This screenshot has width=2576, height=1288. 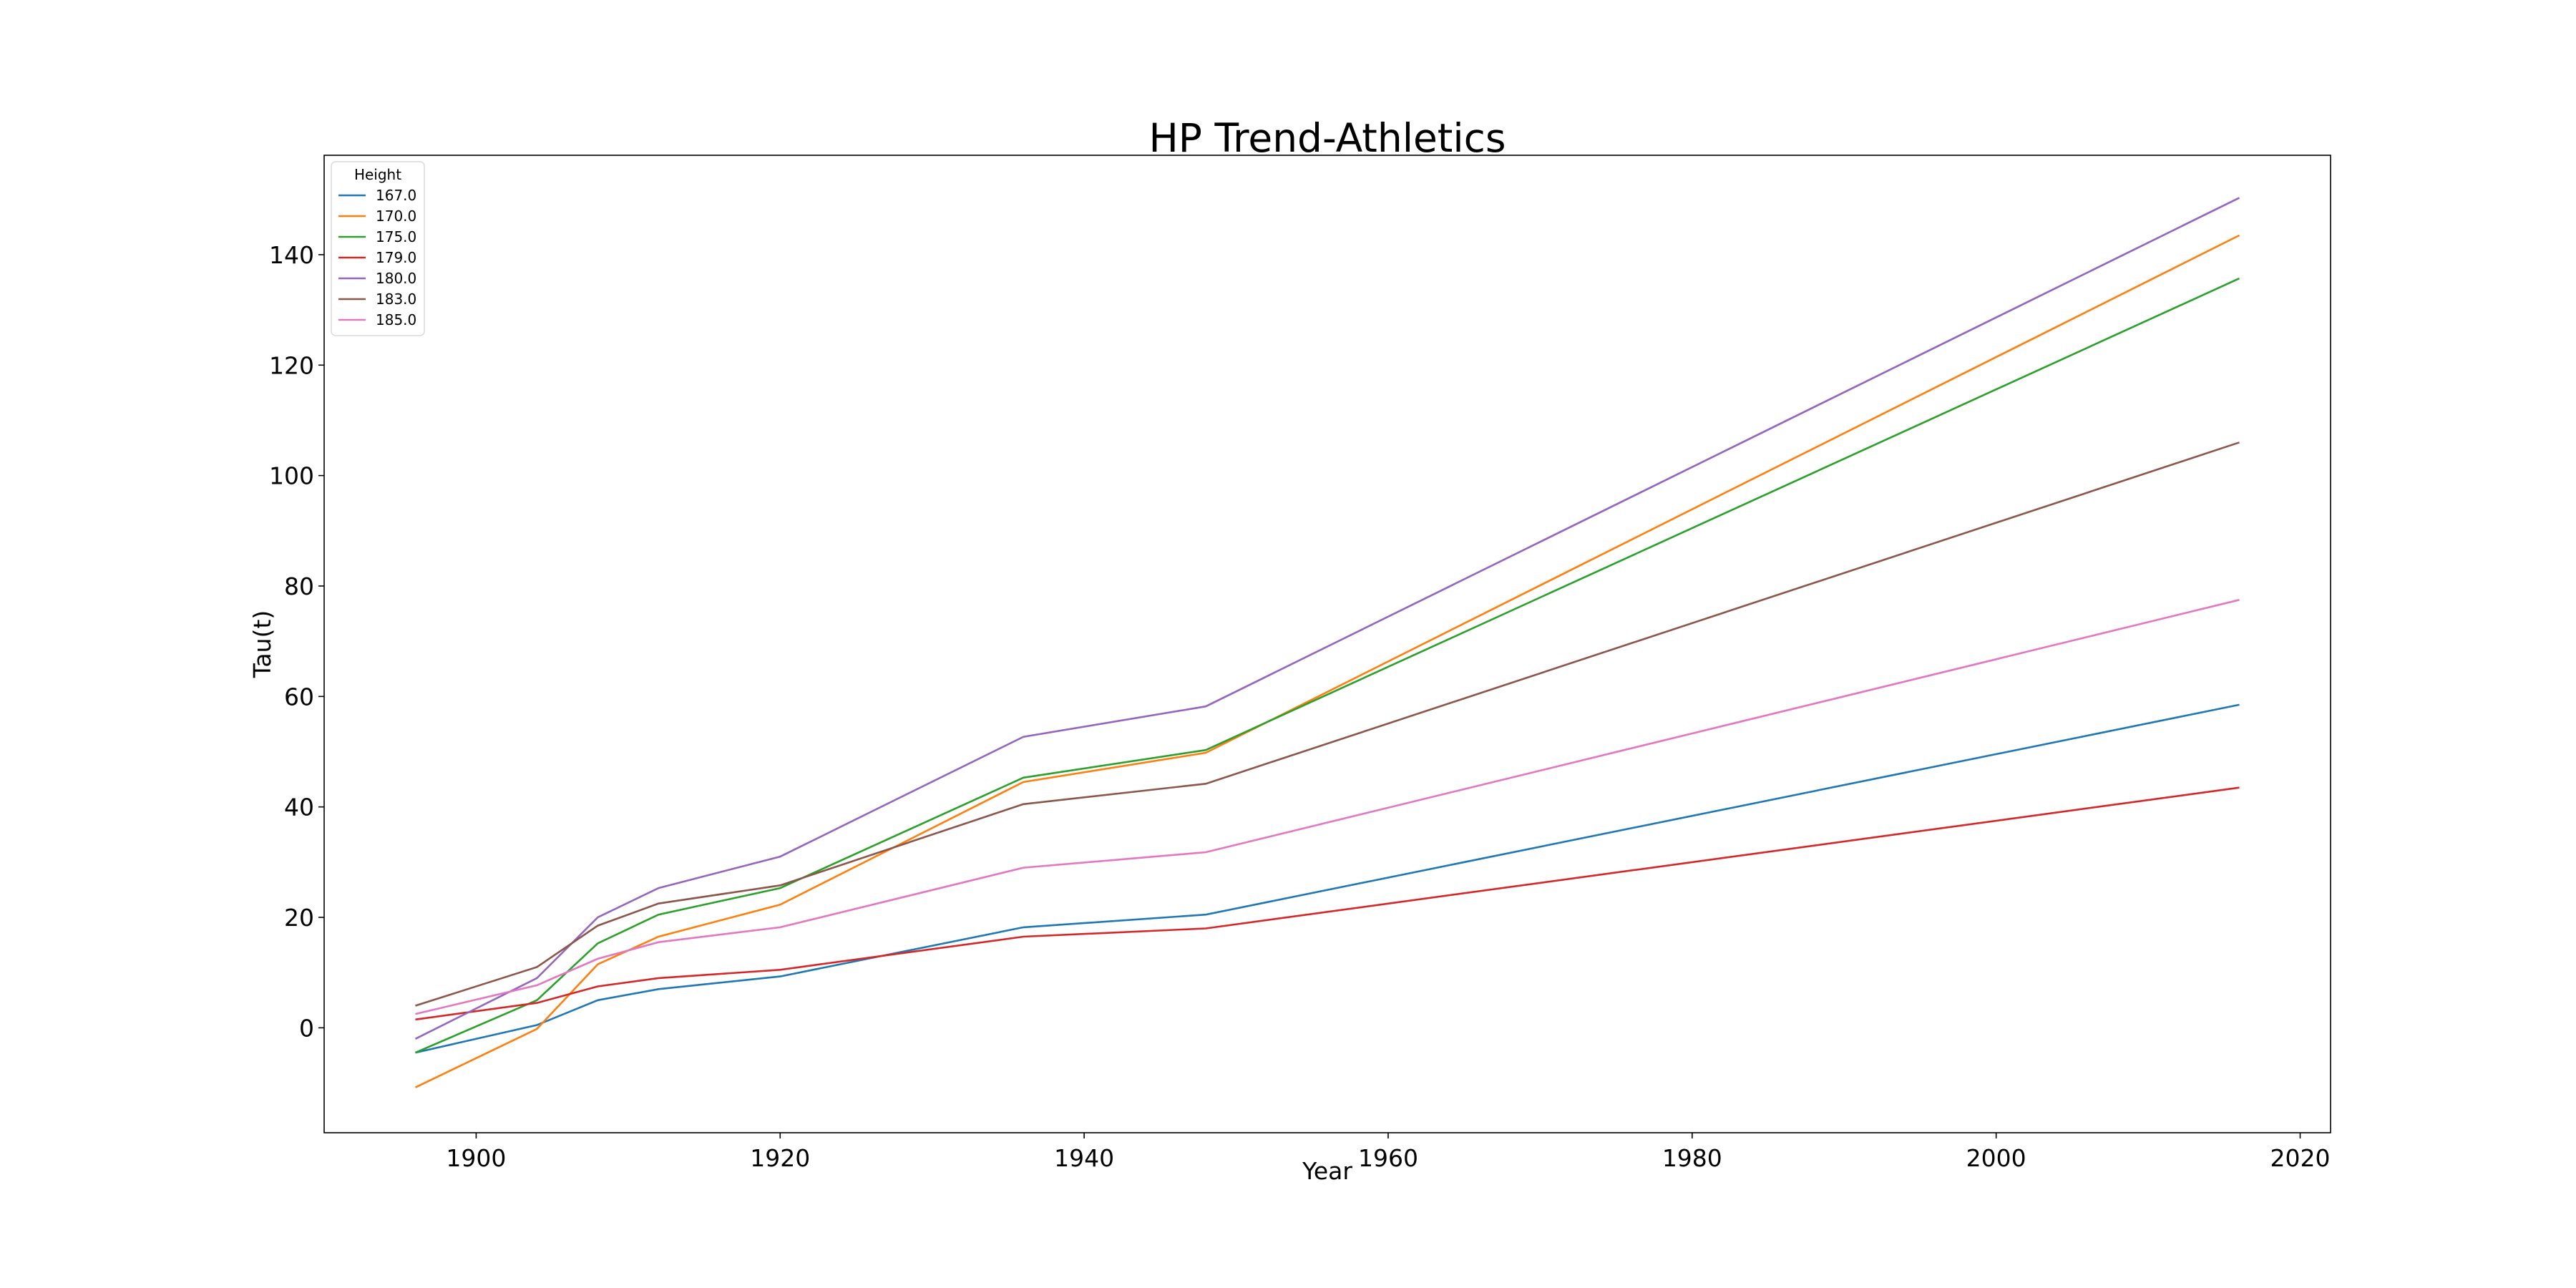 What do you see at coordinates (291, 476) in the screenshot?
I see `y-tick-label: 100` at bounding box center [291, 476].